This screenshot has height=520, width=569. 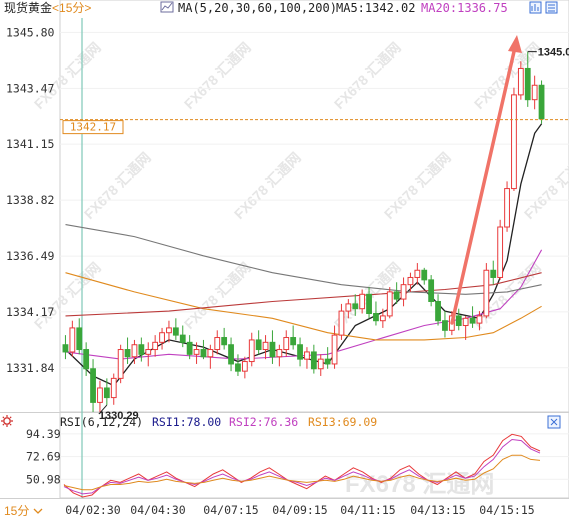 What do you see at coordinates (302, 472) in the screenshot?
I see `rsi-line-rsi3` at bounding box center [302, 472].